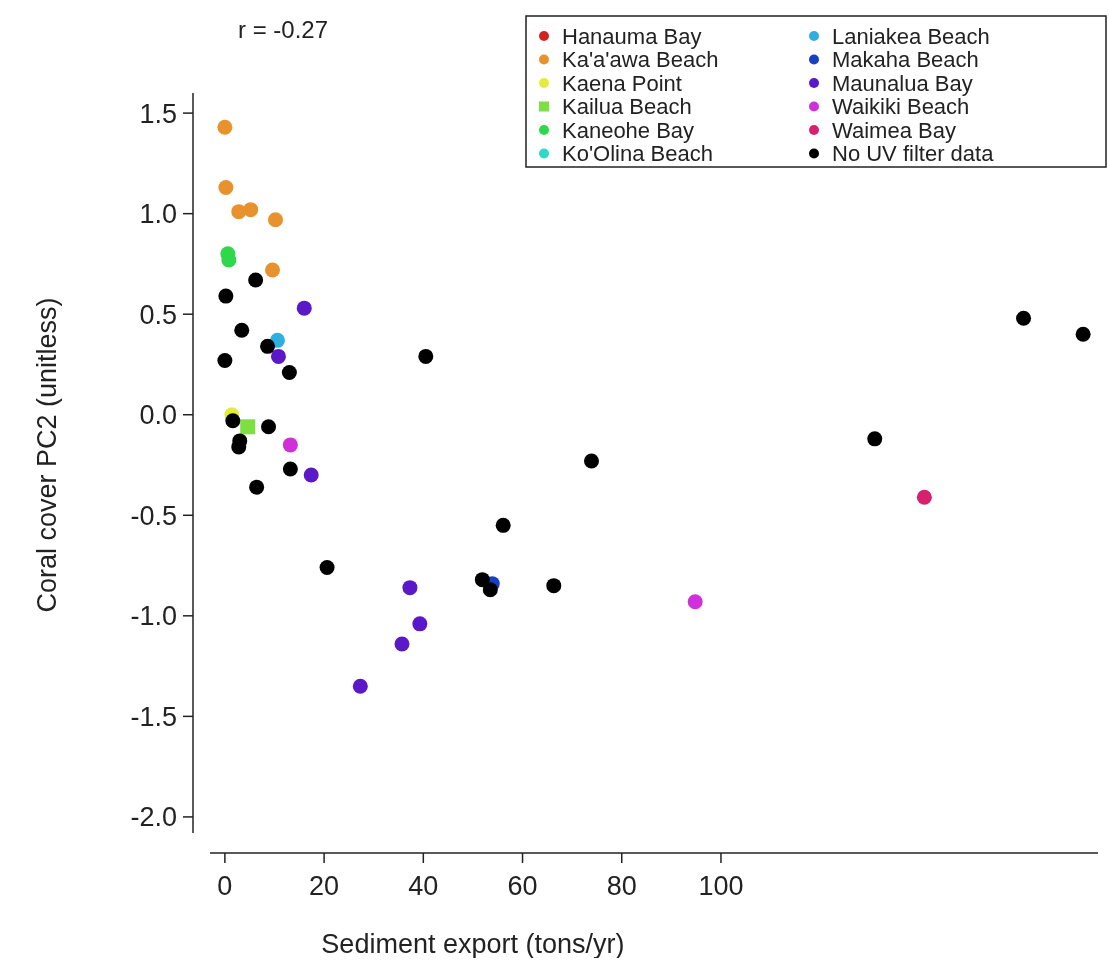 Image resolution: width=1109 pixels, height=966 pixels. Describe the element at coordinates (153, 515) in the screenshot. I see `y-tick-label: -0.5` at that location.